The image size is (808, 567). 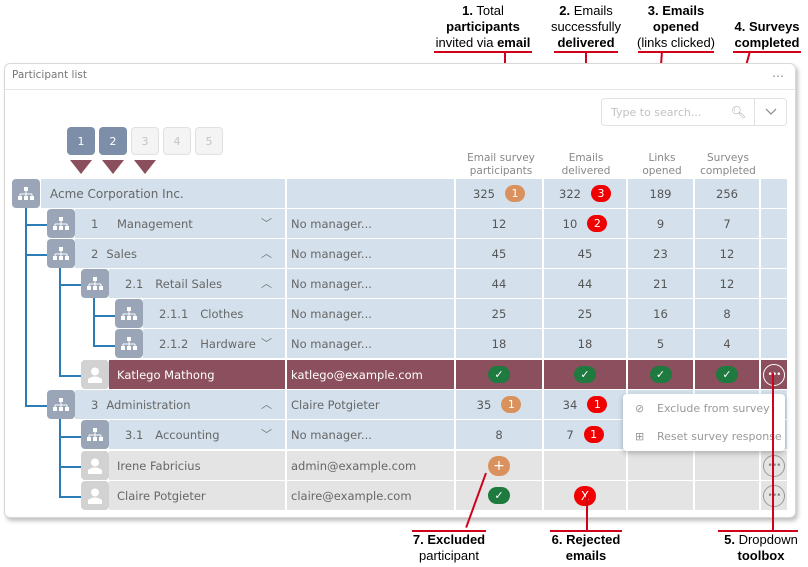 I want to click on delivered-cell: 45, so click(x=585, y=253).